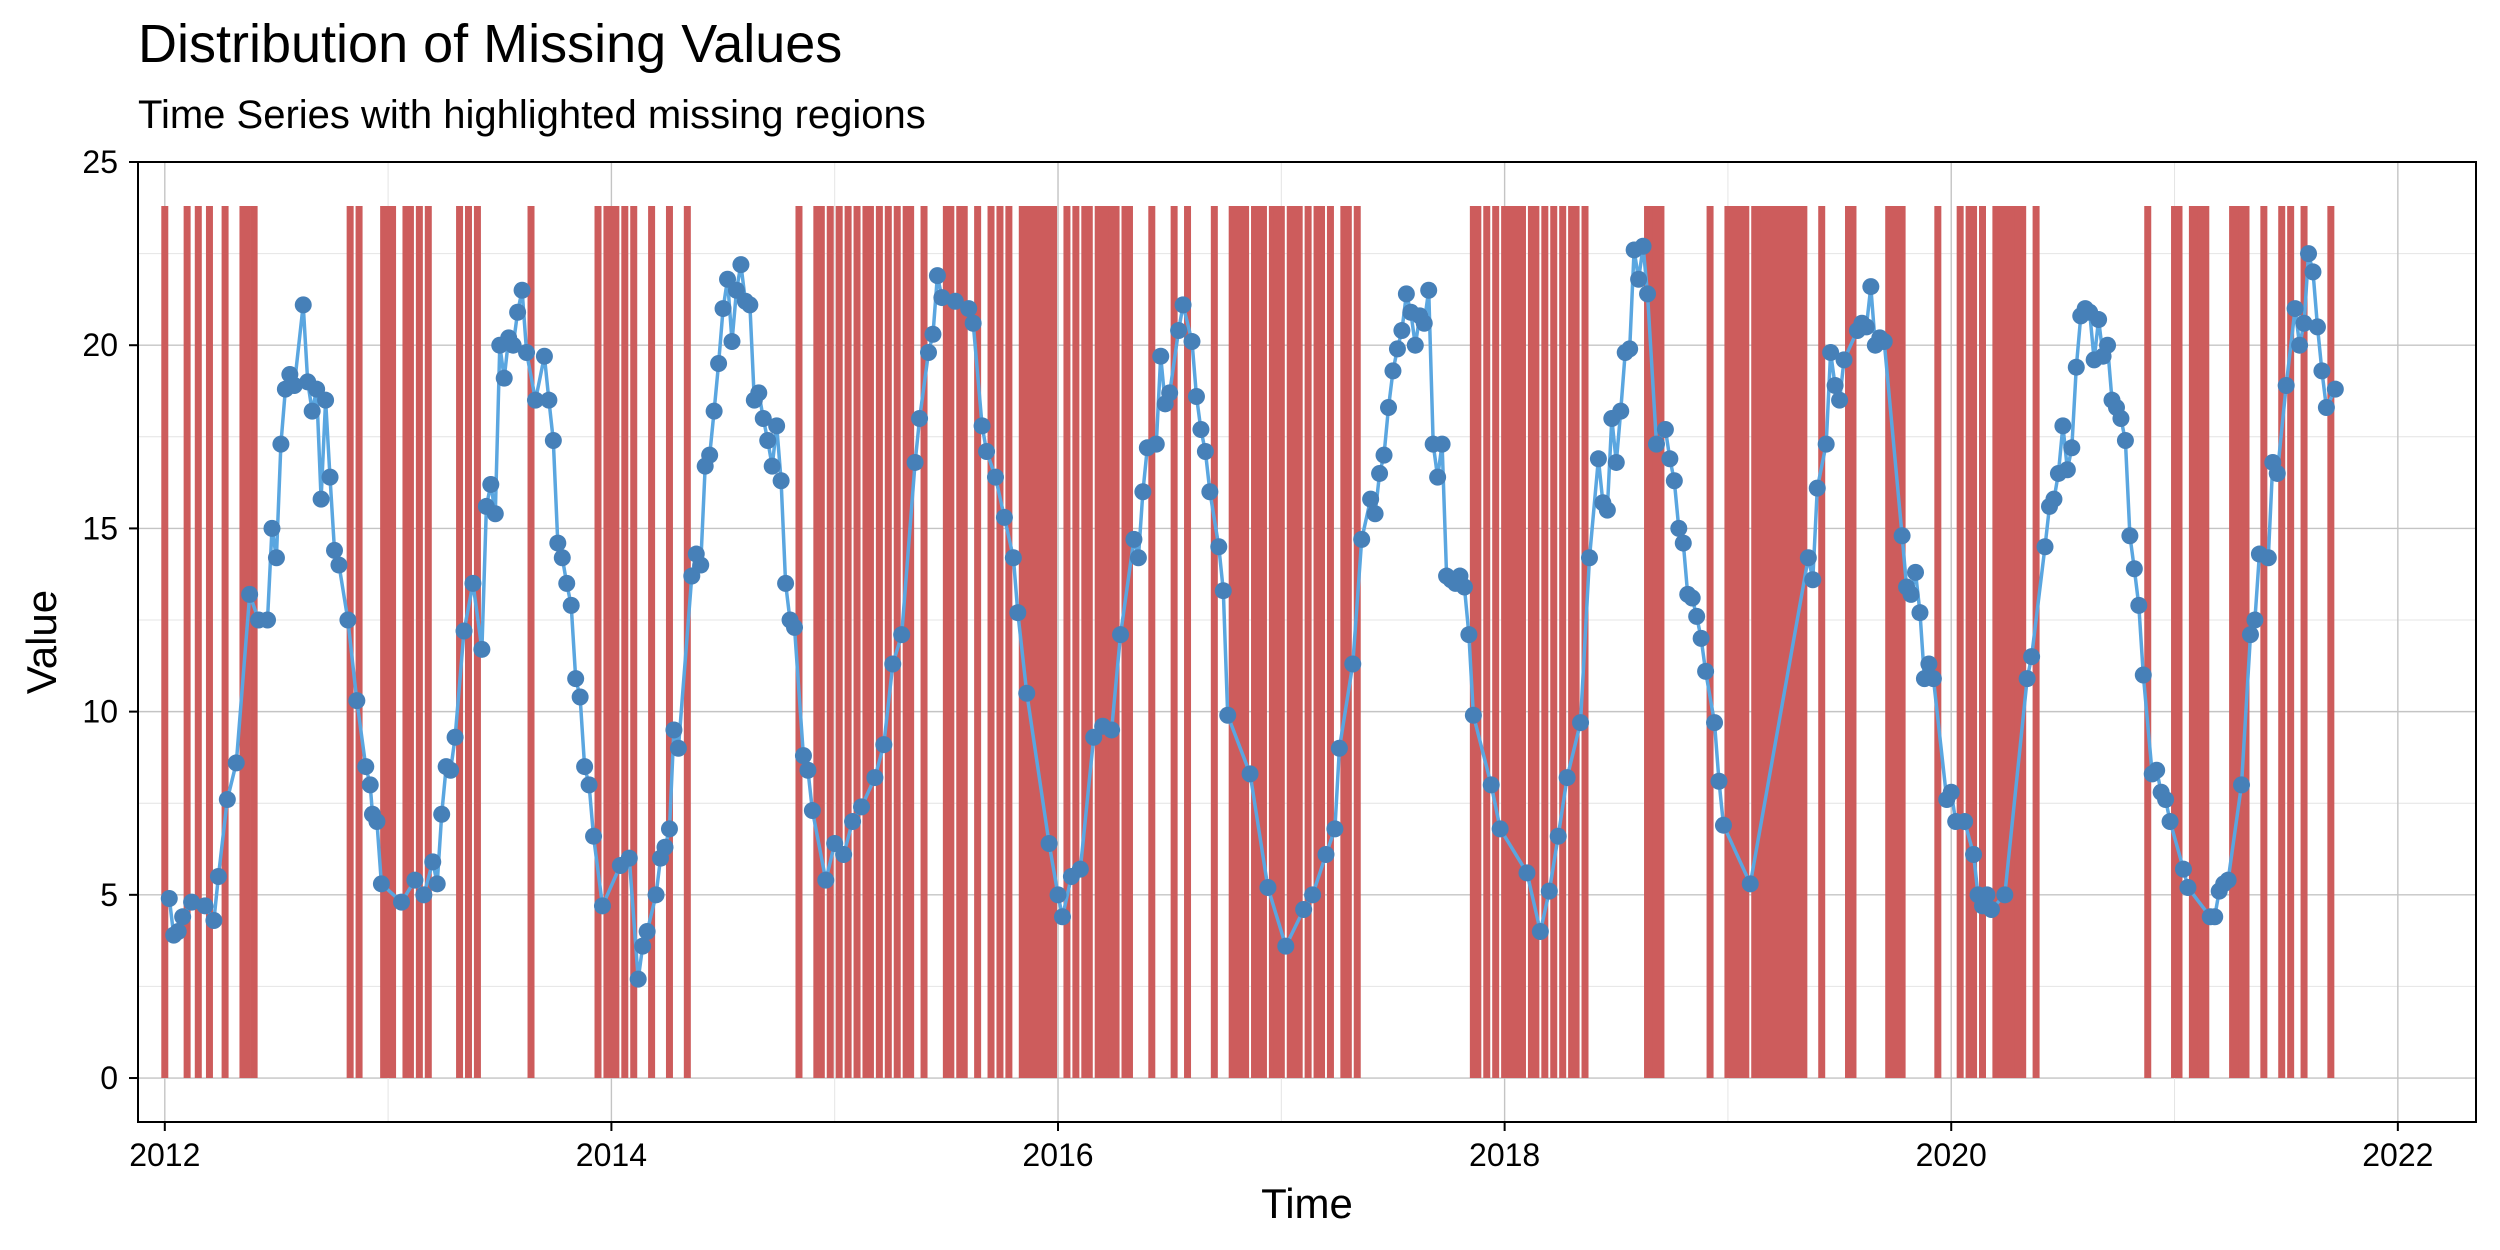  What do you see at coordinates (41, 642) in the screenshot?
I see `y-axis-title: Value` at bounding box center [41, 642].